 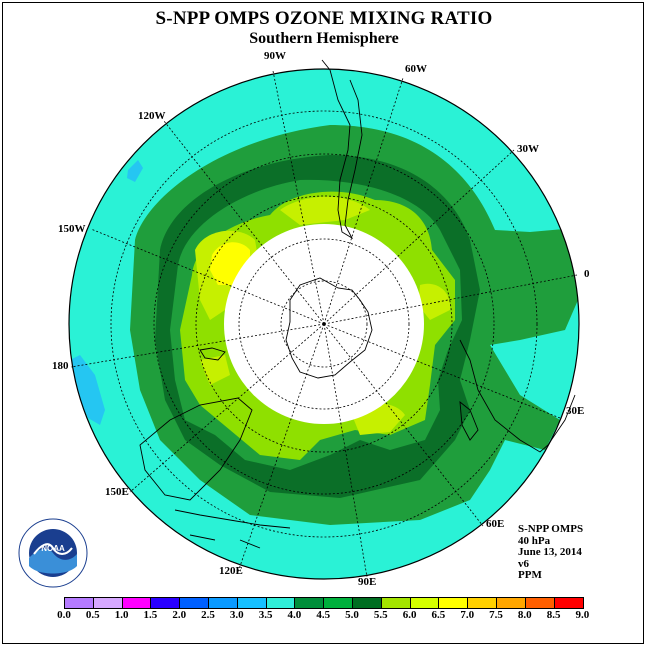 I want to click on colorbar-tick-label: 5.0, so click(x=352, y=615).